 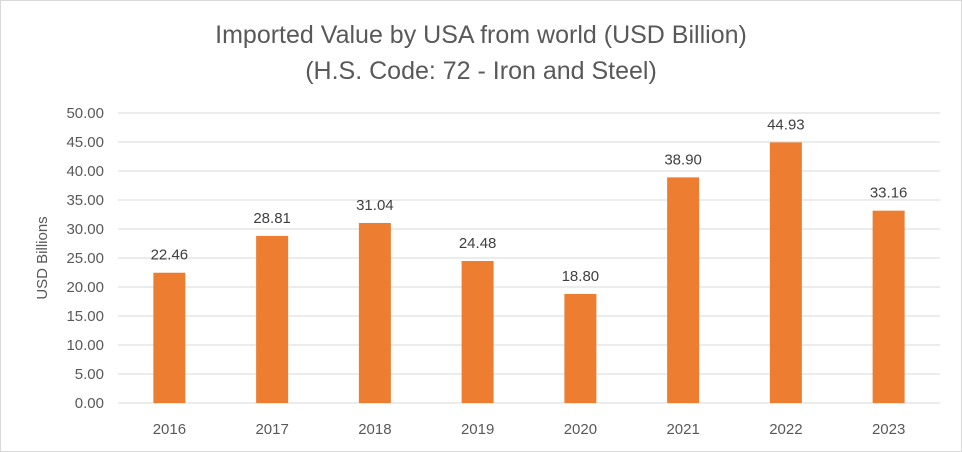 I want to click on bar-2017, so click(x=272, y=319).